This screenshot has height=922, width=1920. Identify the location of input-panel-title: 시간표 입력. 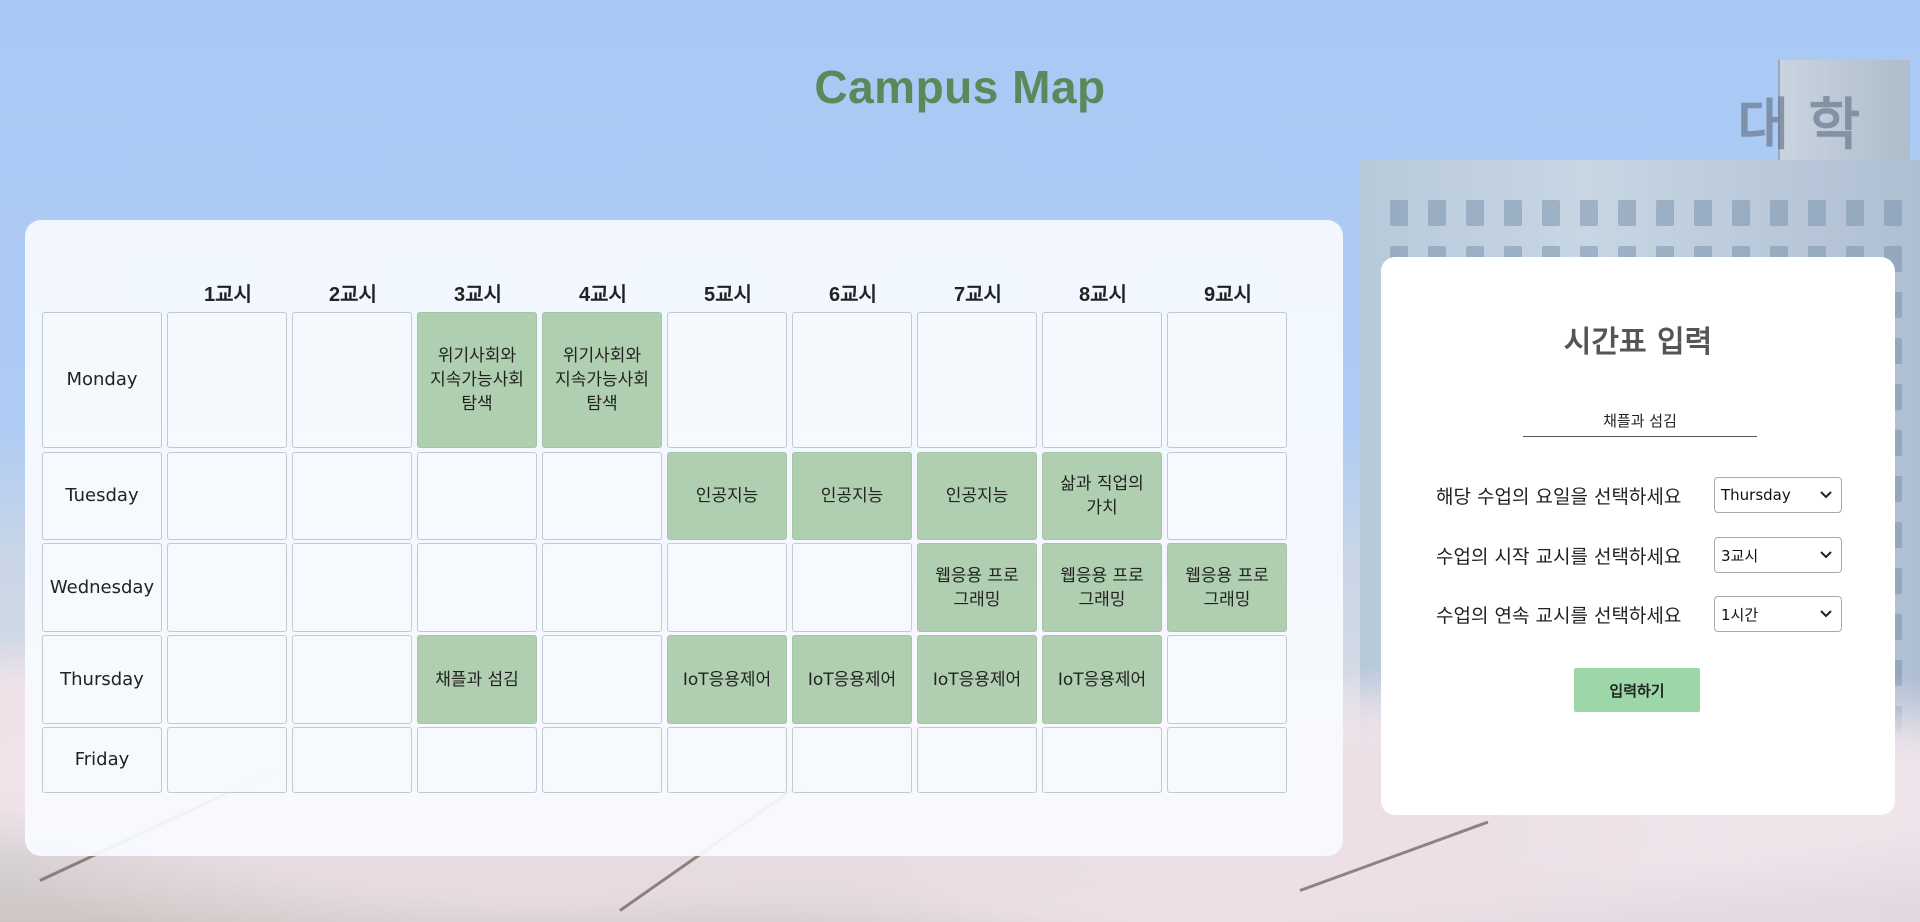
(1638, 342).